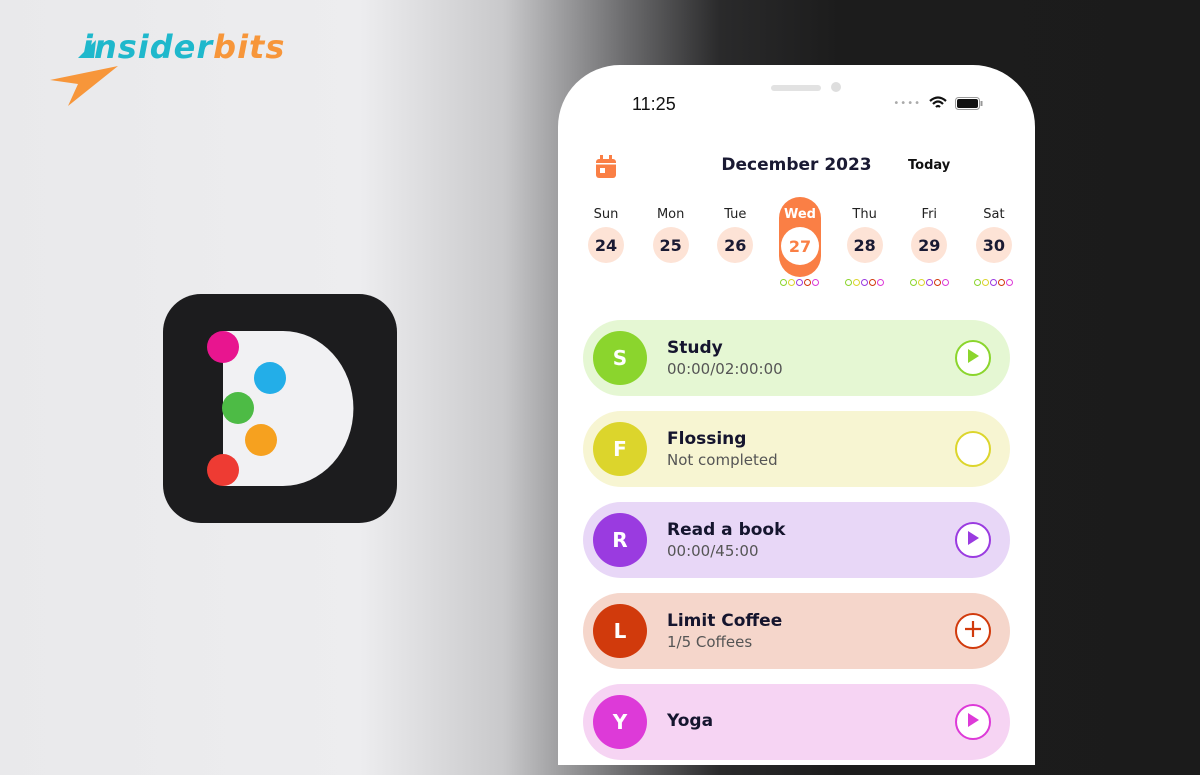  What do you see at coordinates (710, 642) in the screenshot?
I see `habit-progress: 1/5 Coffees` at bounding box center [710, 642].